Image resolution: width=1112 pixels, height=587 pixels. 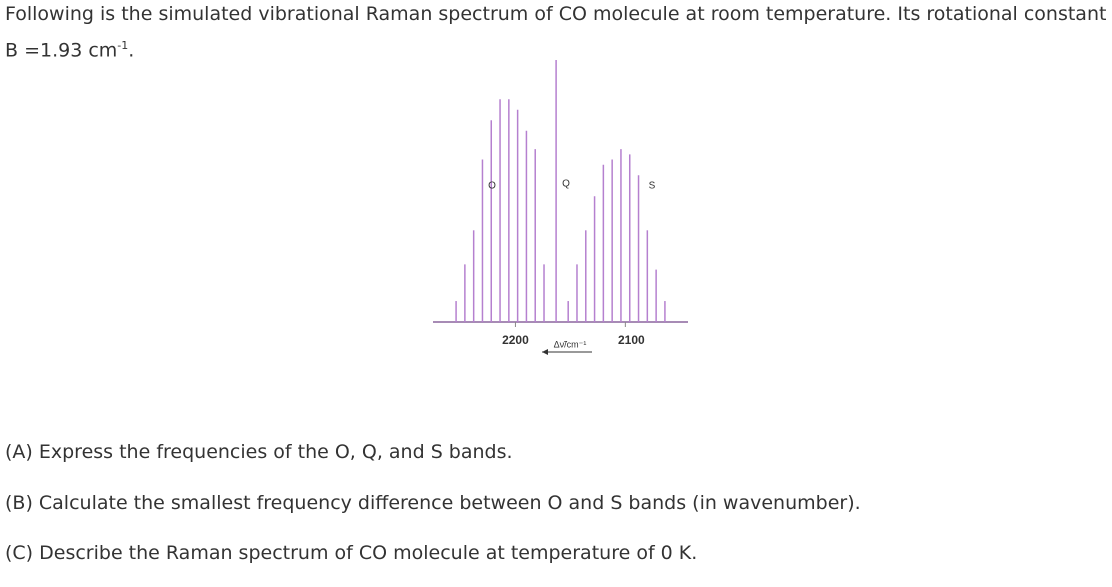 What do you see at coordinates (545, 352) in the screenshot?
I see `arrow-head` at bounding box center [545, 352].